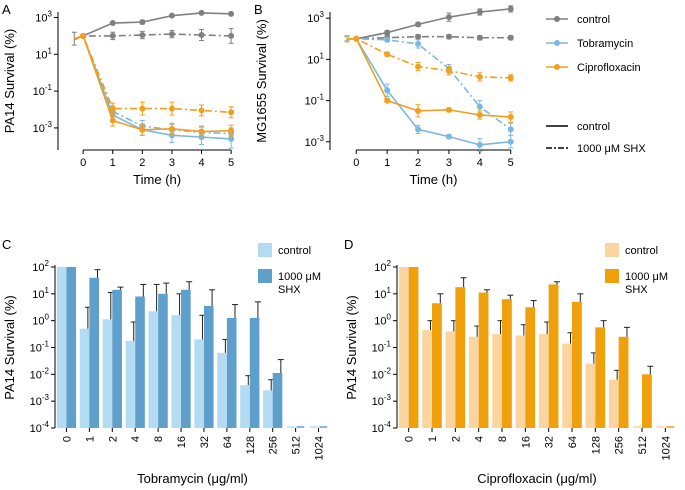  Describe the element at coordinates (251, 445) in the screenshot. I see `x-tick-label: 128` at that location.